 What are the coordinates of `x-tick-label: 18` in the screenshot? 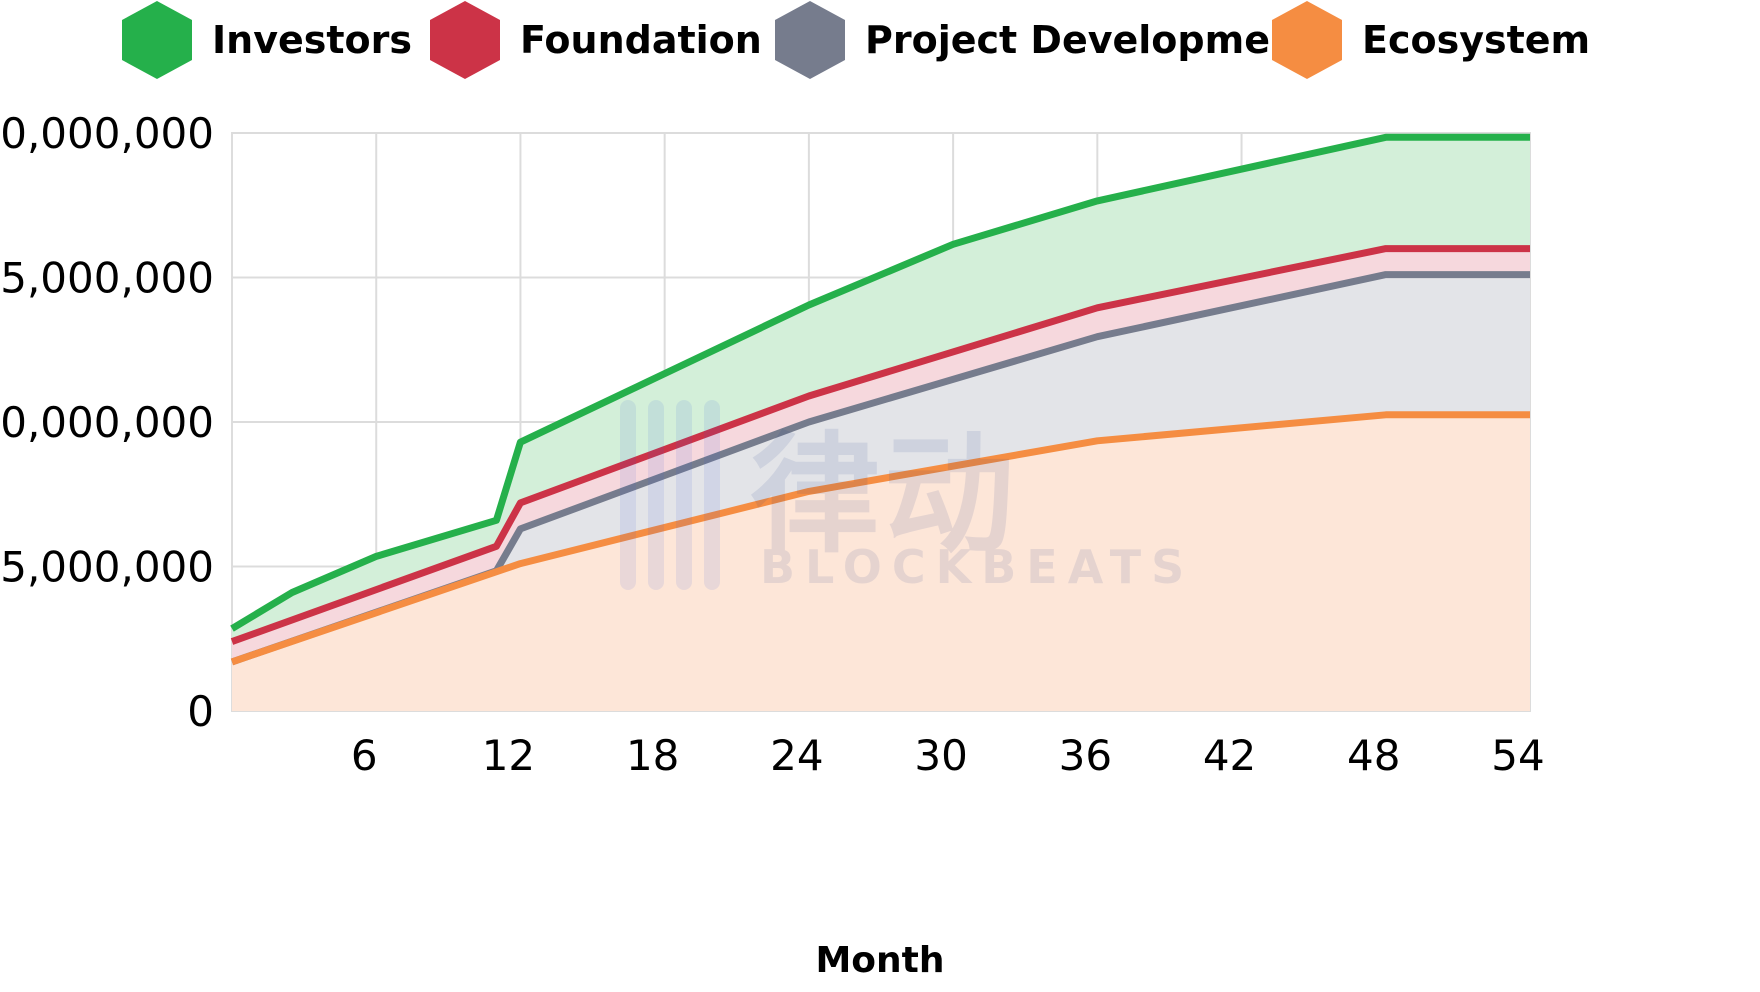 It's located at (652, 755).